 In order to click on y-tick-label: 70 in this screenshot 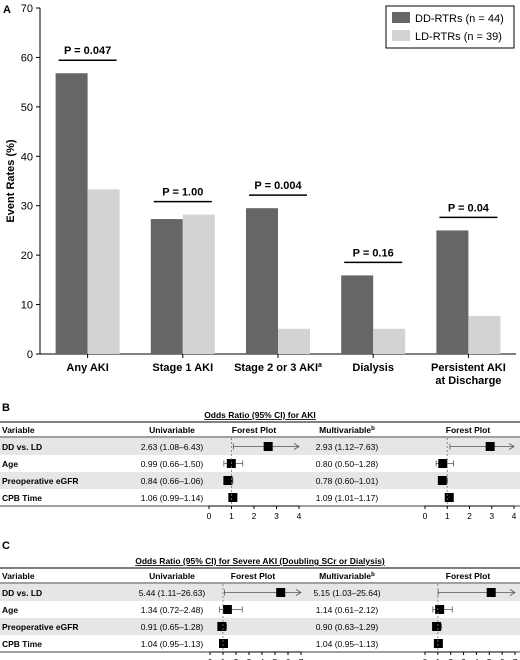, I will do `click(27, 9)`.